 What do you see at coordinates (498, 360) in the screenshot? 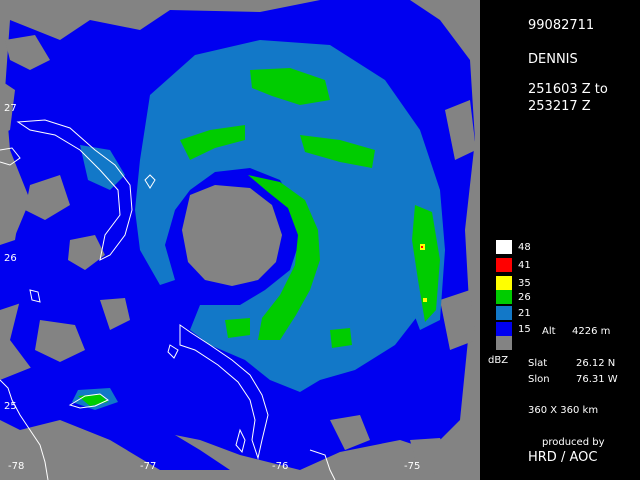
I see `dbz-unit-label: dBZ` at bounding box center [498, 360].